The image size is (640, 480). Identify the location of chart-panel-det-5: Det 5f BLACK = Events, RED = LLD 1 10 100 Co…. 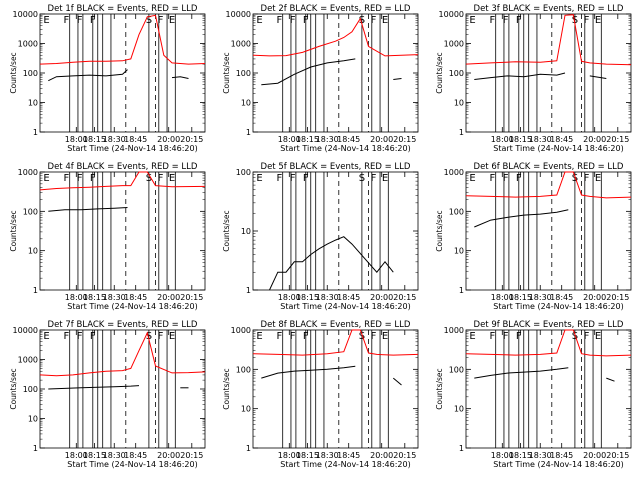
(320, 236).